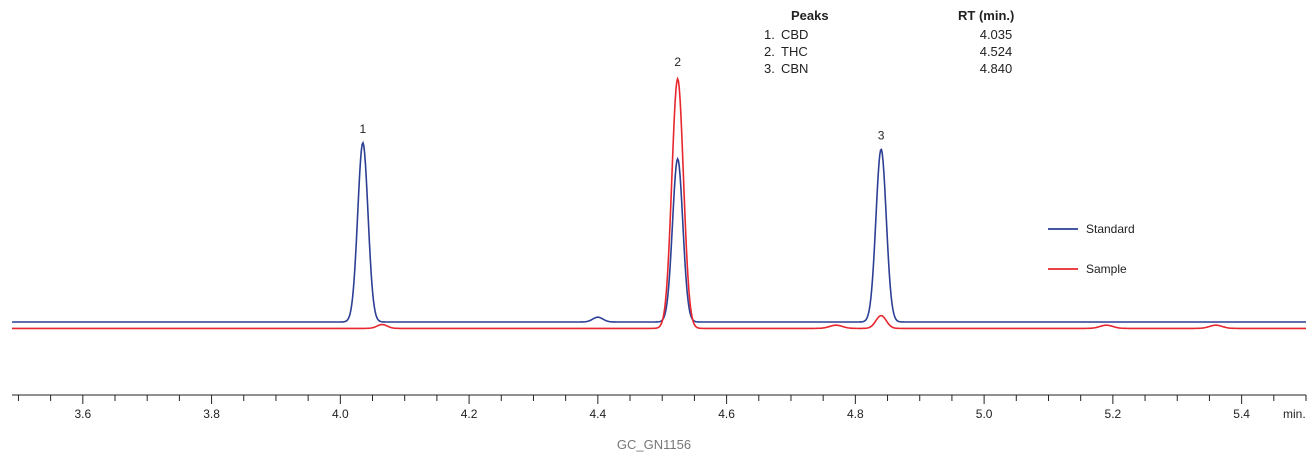  I want to click on x-tick-label: 3.6, so click(82, 414).